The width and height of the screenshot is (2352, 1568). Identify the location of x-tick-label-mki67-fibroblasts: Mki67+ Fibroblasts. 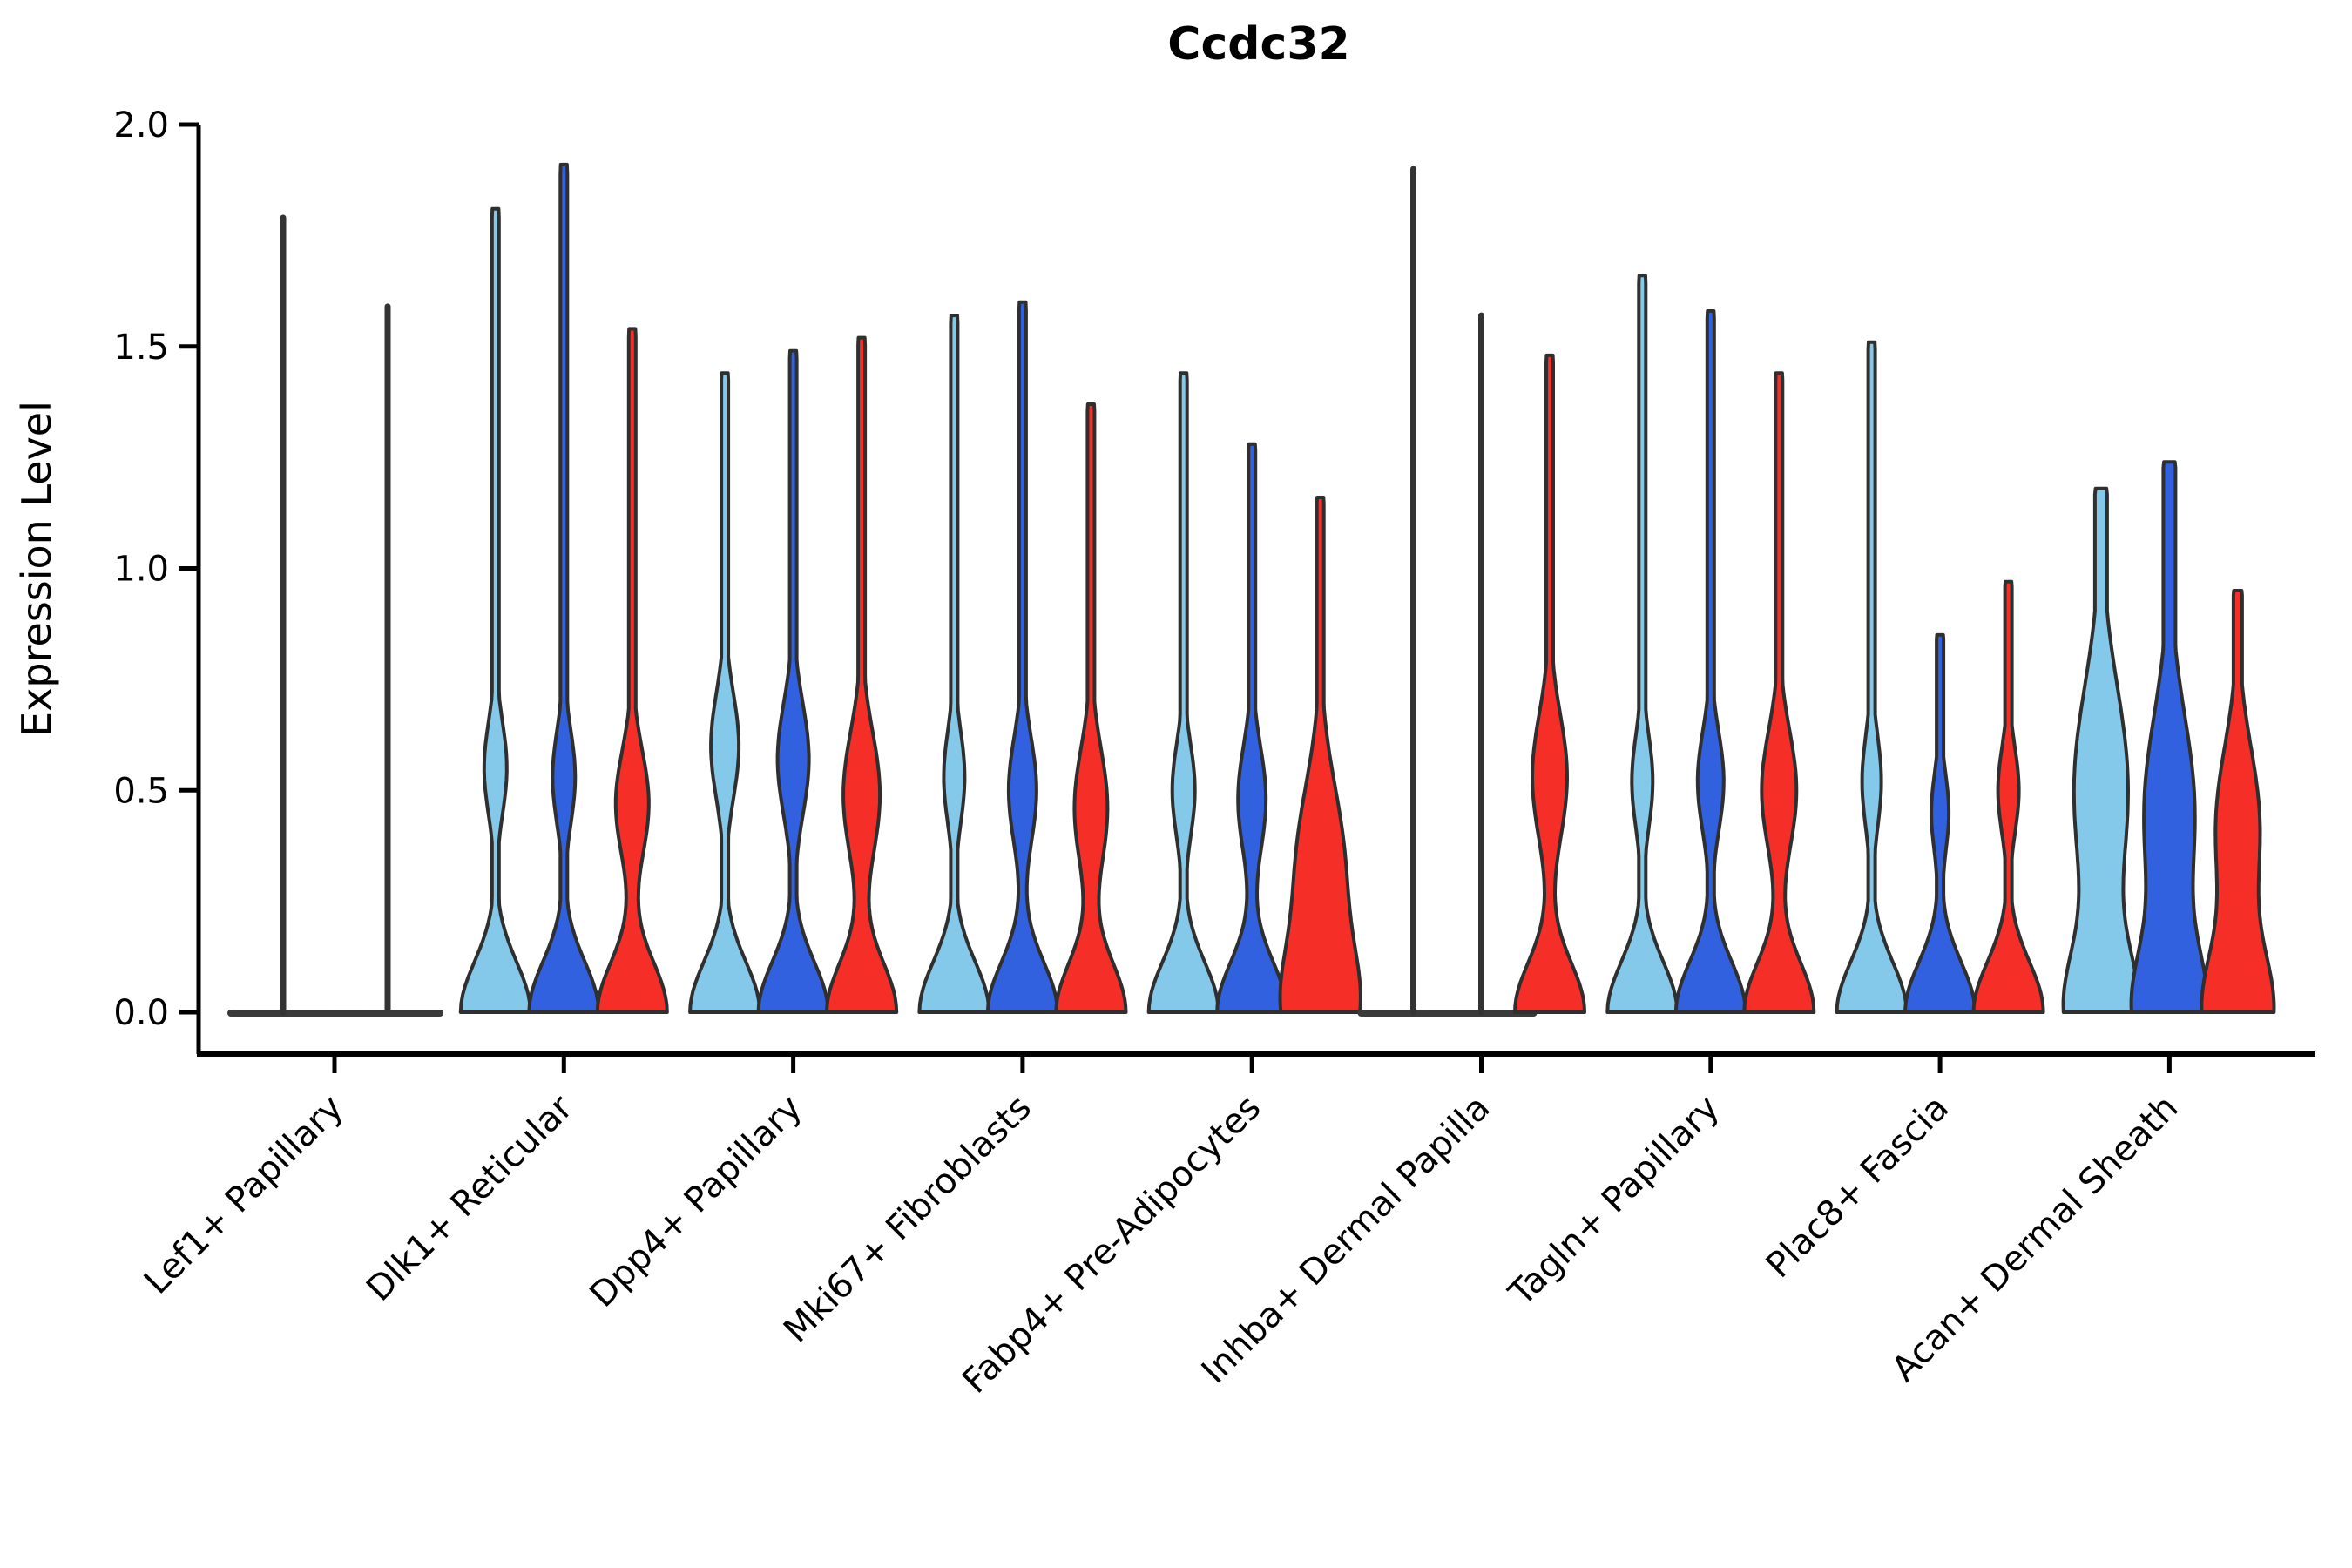
(907, 1219).